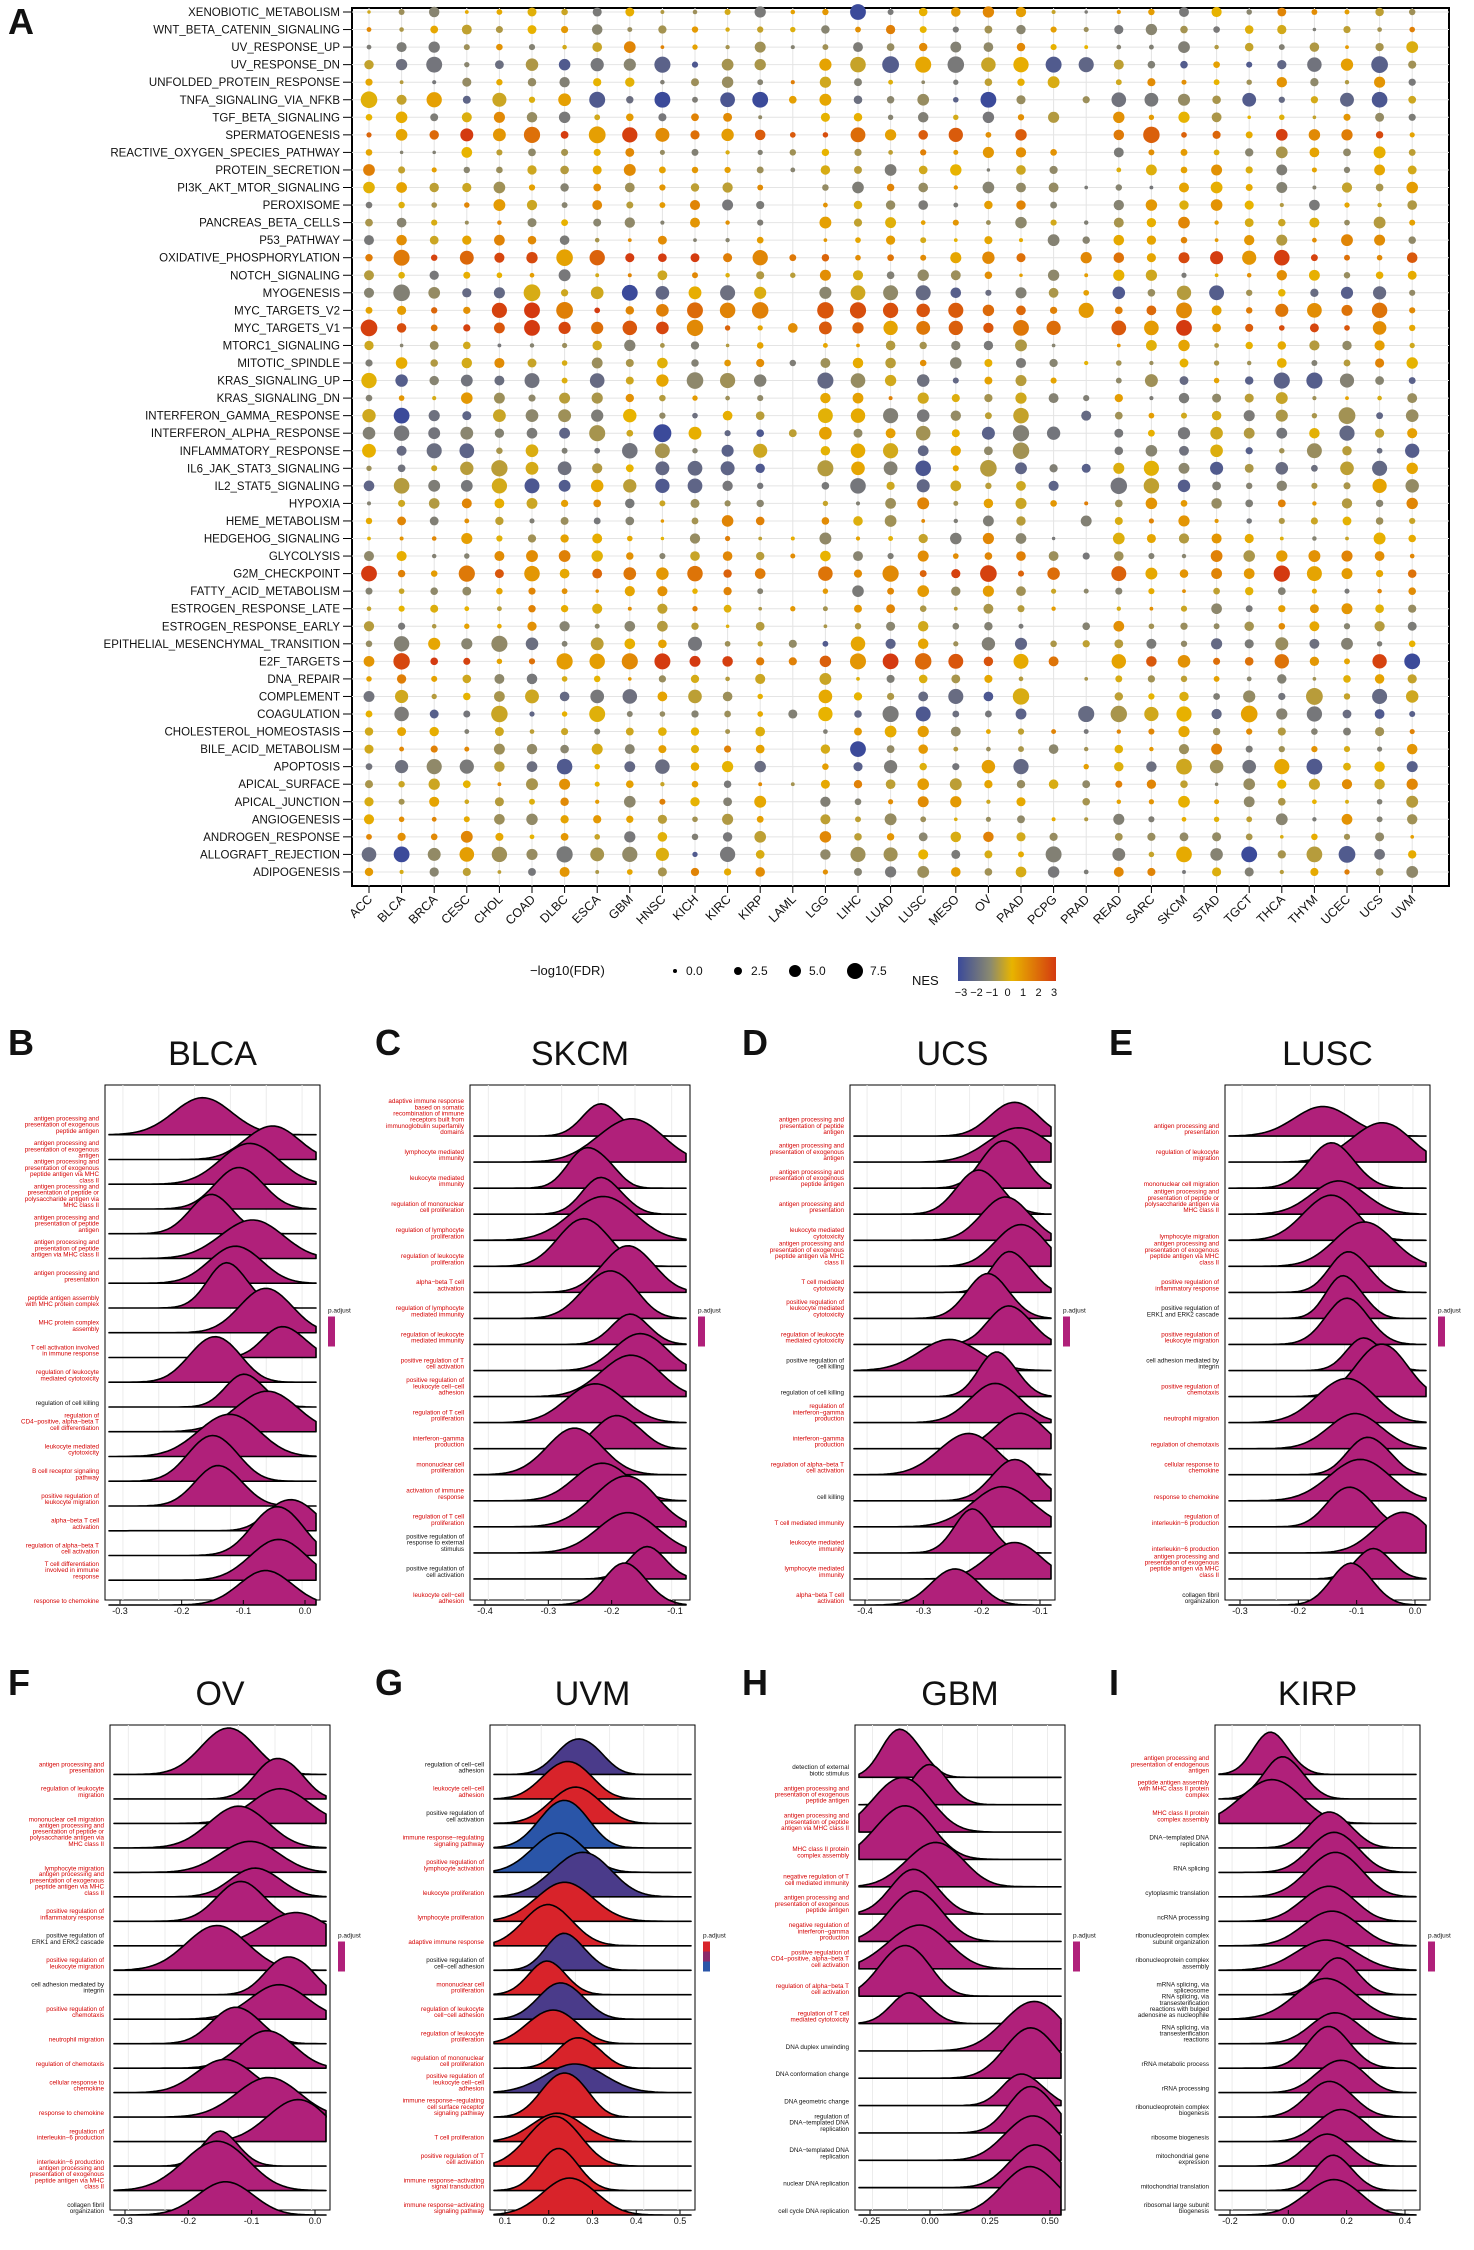  I want to click on x-tick-label: 0.3, so click(592, 2221).